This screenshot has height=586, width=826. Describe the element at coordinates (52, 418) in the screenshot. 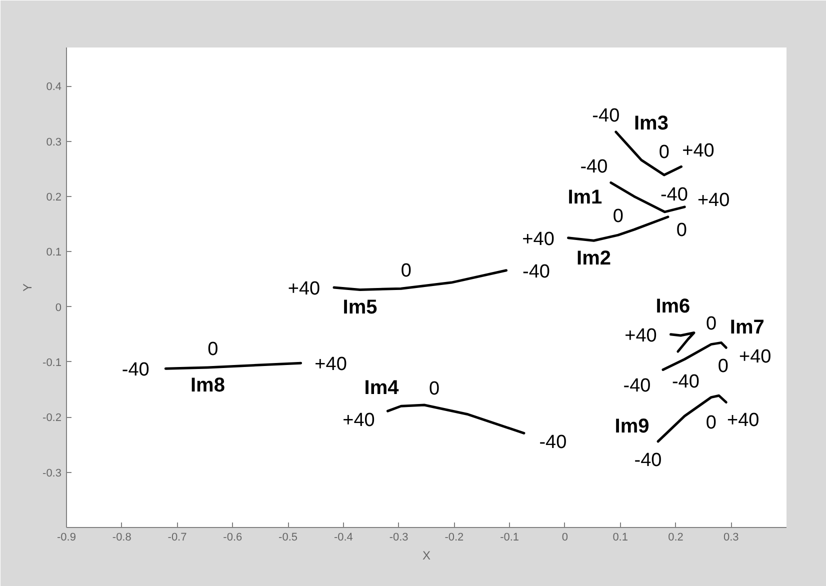

I see `y-tick-label: -0.2` at that location.